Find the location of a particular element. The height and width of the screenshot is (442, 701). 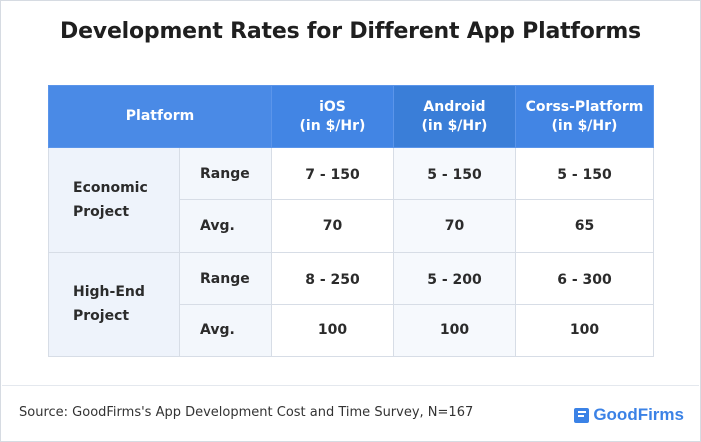

table-cell-android: 100 is located at coordinates (454, 330).